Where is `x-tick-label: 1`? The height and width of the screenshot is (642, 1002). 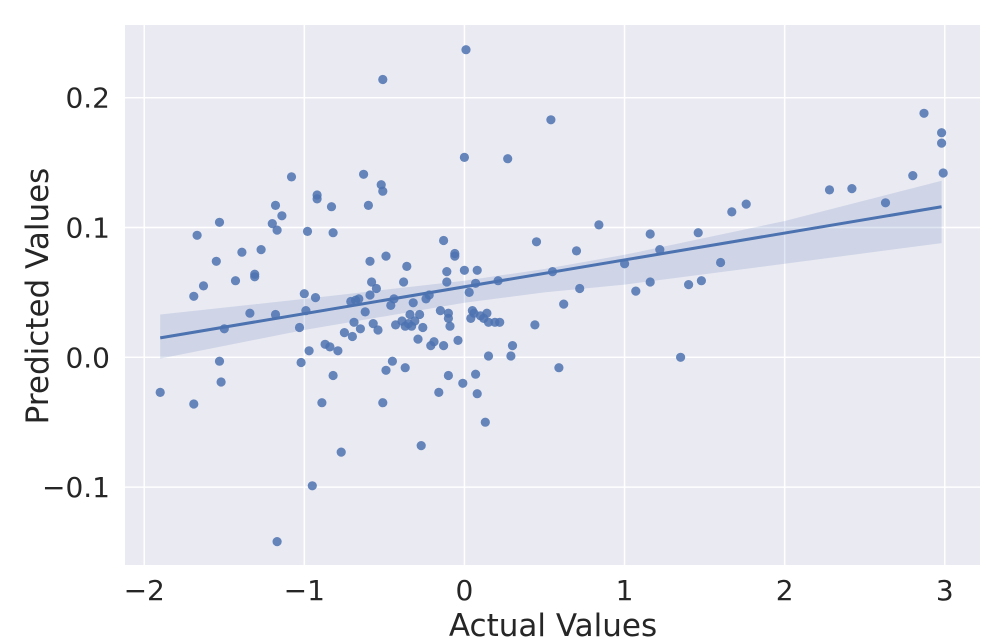 x-tick-label: 1 is located at coordinates (625, 590).